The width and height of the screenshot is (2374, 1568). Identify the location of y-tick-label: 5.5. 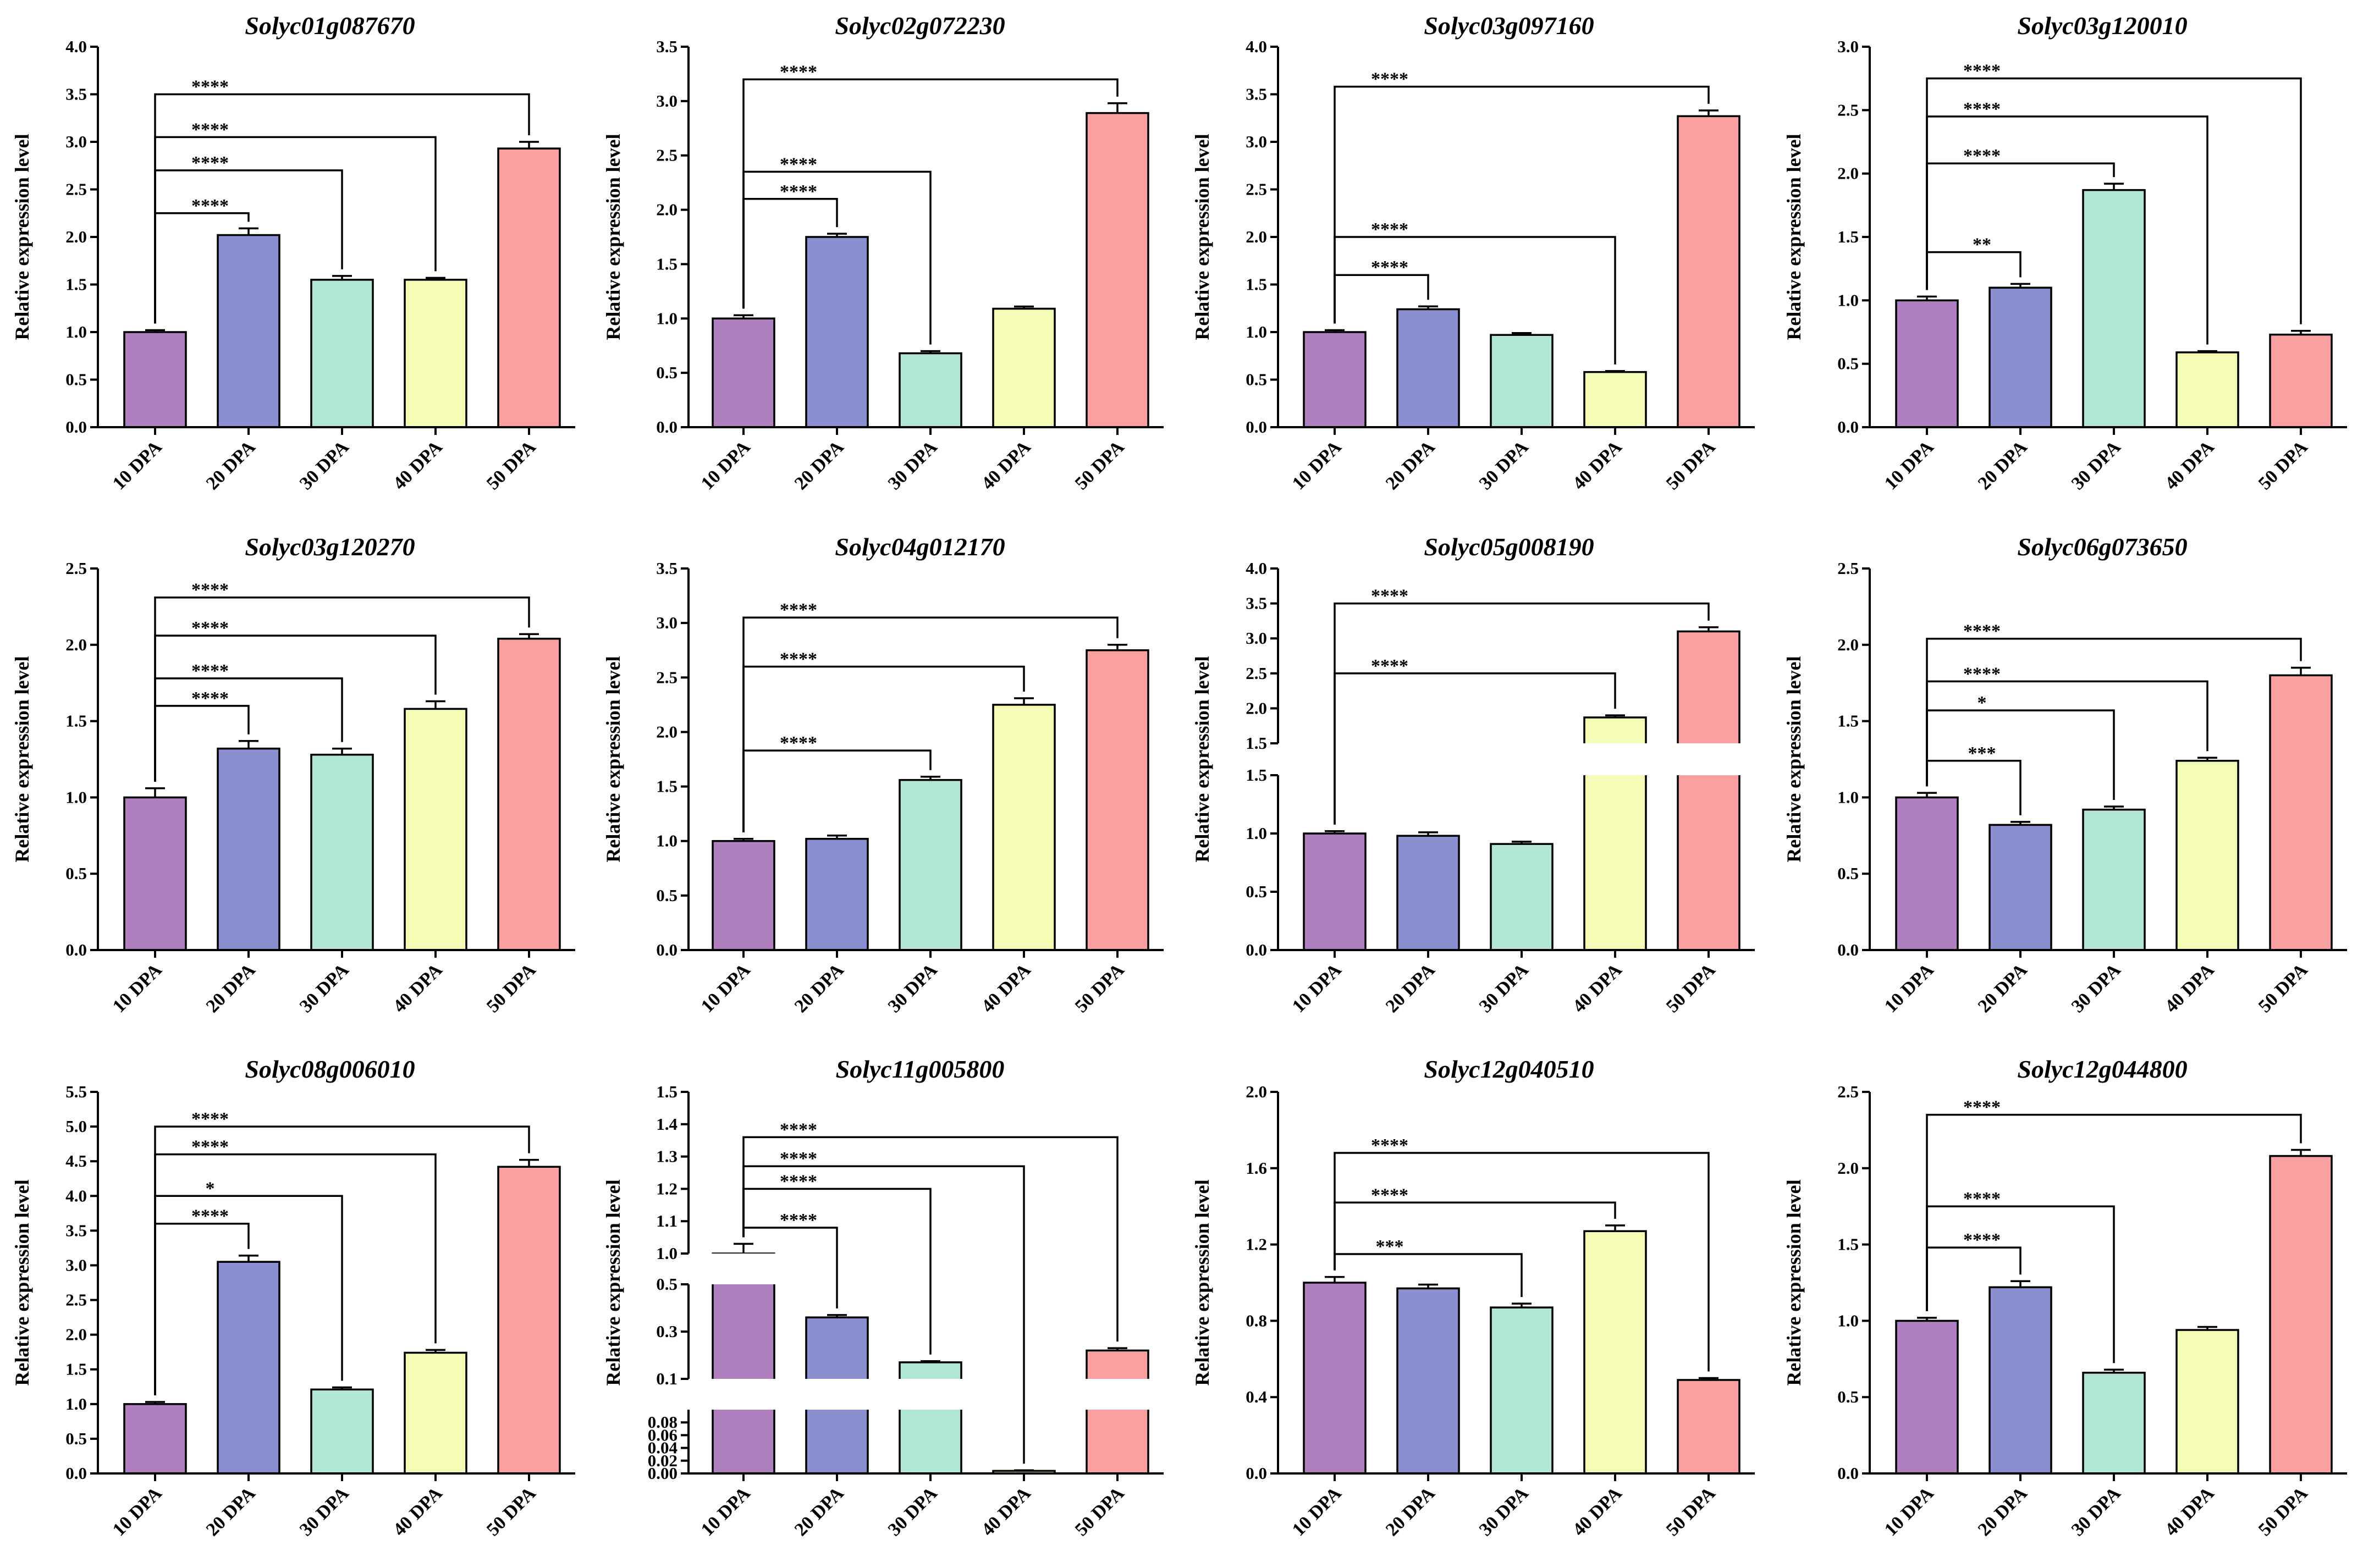
(76, 1091).